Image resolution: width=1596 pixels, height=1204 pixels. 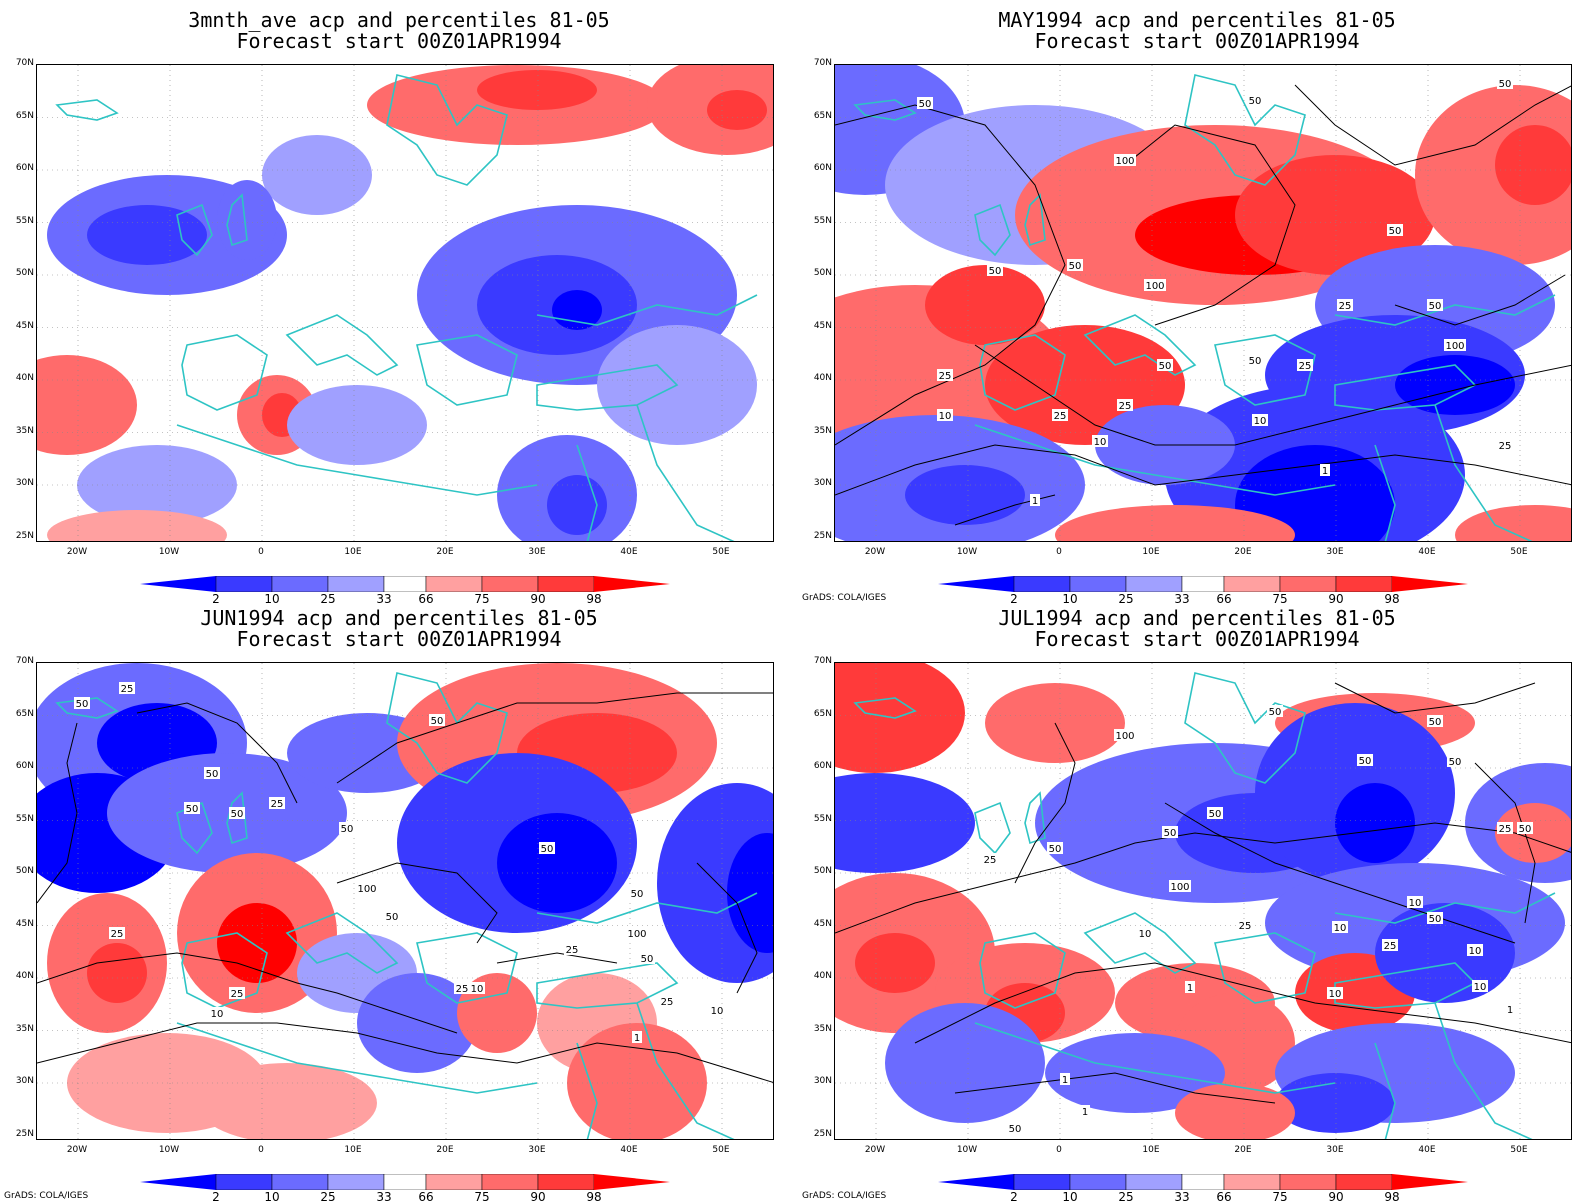 I want to click on colorbar-label: 2, so click(x=216, y=1197).